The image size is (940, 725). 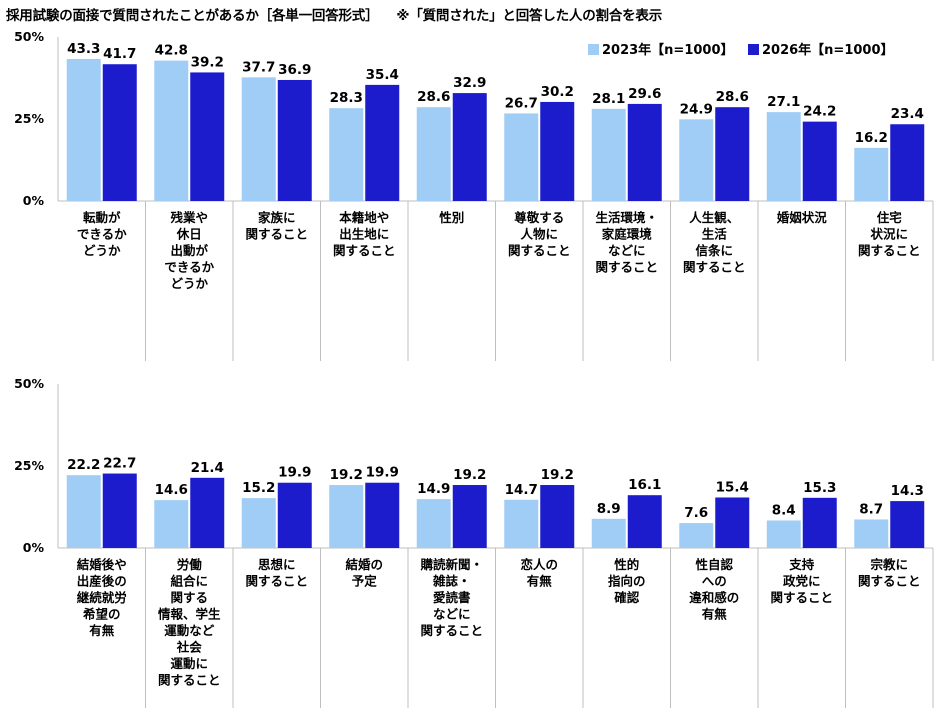 I want to click on x-tick-label: 購読新聞・雑誌・愛読書などに関すること, so click(x=451, y=597).